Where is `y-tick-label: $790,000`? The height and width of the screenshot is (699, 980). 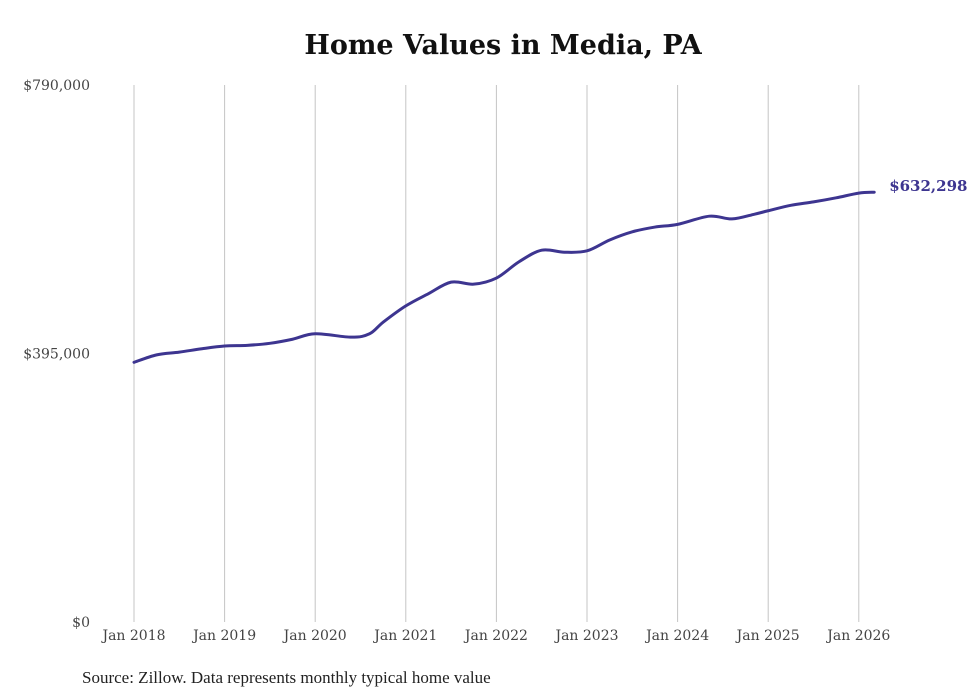
y-tick-label: $790,000 is located at coordinates (56, 86).